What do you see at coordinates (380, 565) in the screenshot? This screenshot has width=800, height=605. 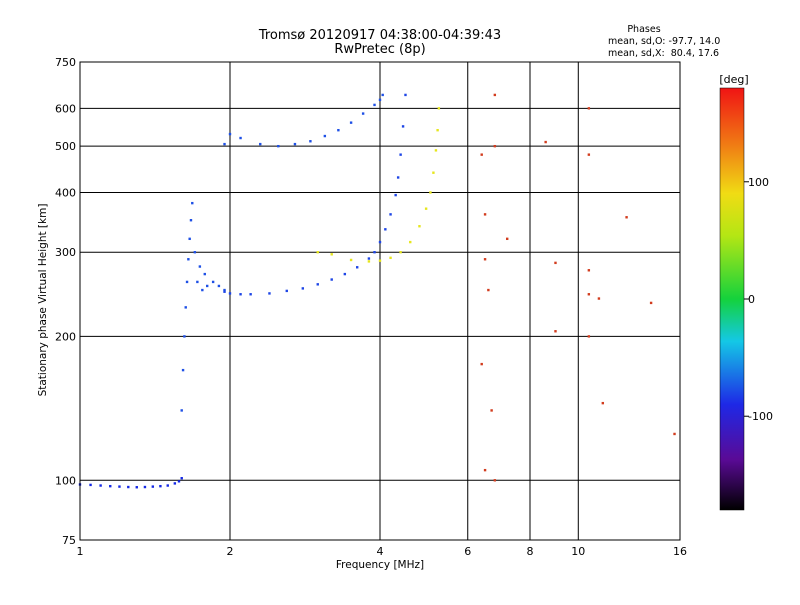 I see `x-axis-label: Frequency [MHz]` at bounding box center [380, 565].